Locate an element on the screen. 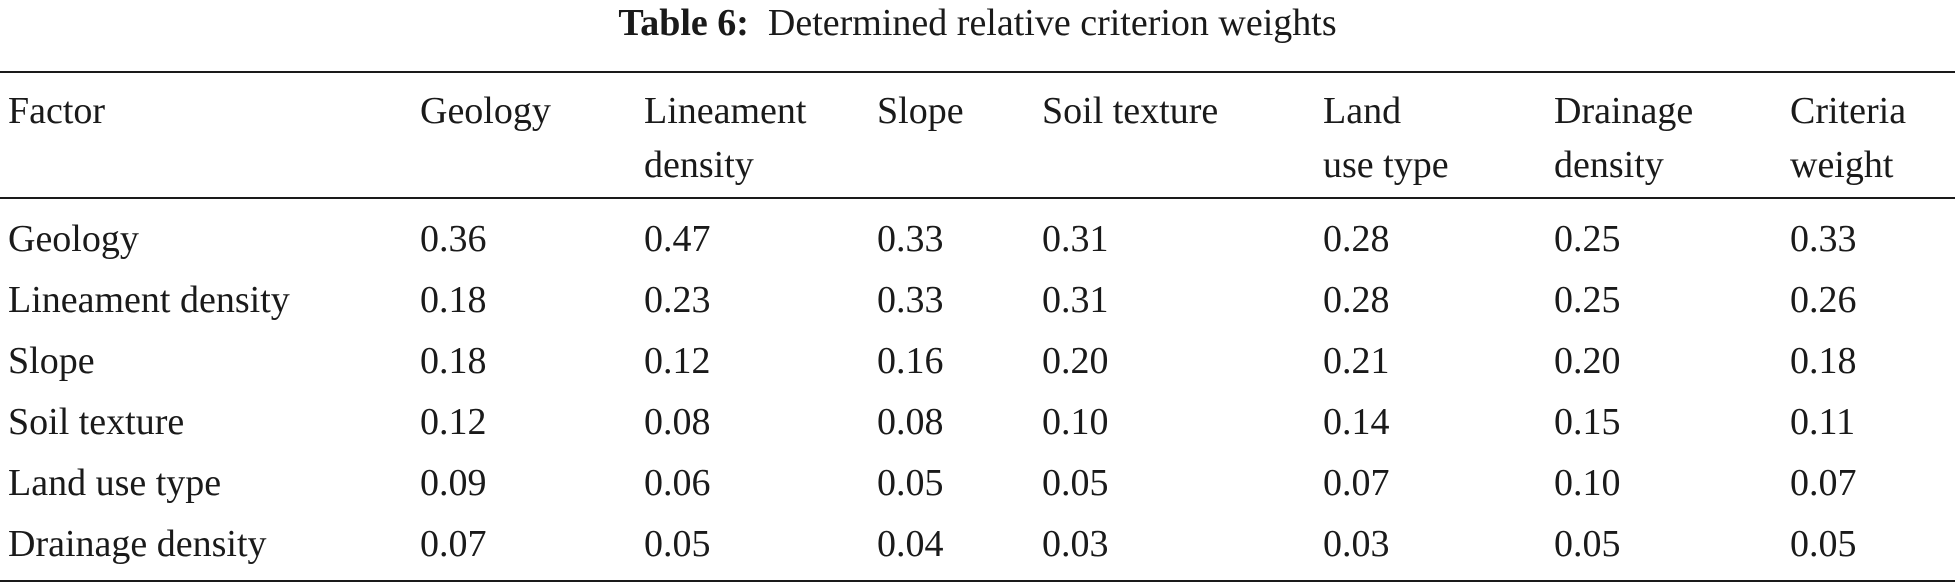  header-lineament-density: Lineament density is located at coordinates (725, 138).